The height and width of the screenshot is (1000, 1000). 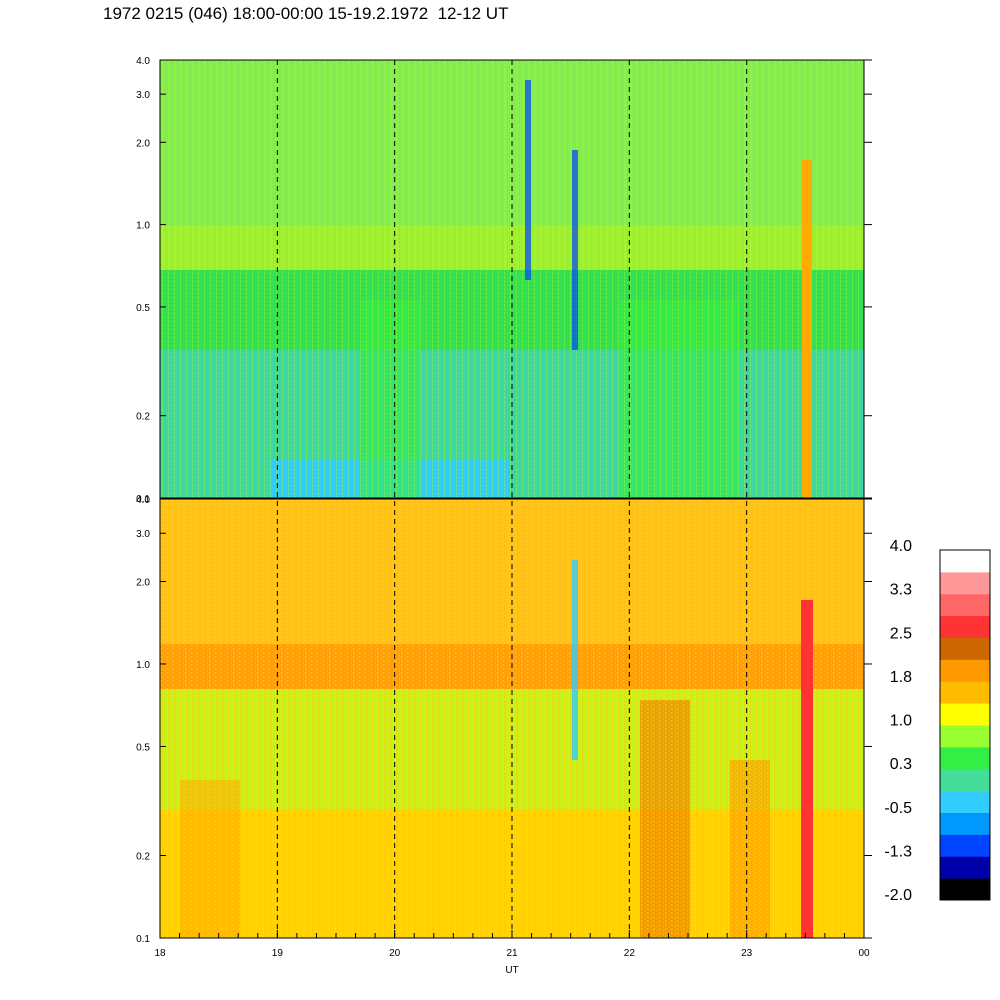 I want to click on top-streak-blue-a, so click(x=528, y=180).